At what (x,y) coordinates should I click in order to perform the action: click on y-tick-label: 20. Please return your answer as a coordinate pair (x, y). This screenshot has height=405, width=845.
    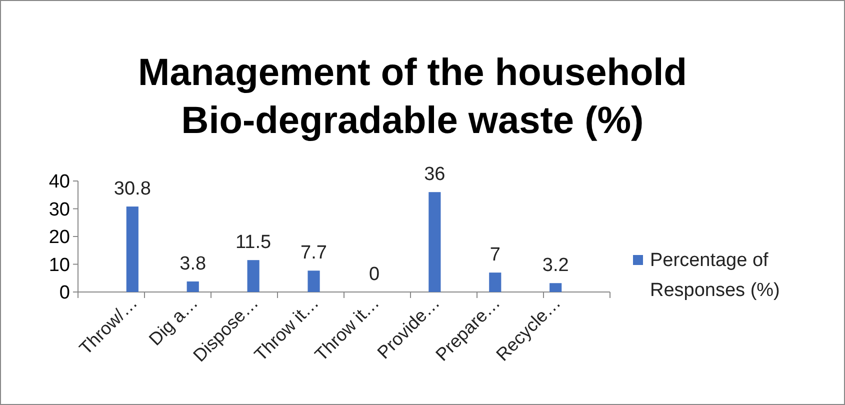
    Looking at the image, I should click on (59, 237).